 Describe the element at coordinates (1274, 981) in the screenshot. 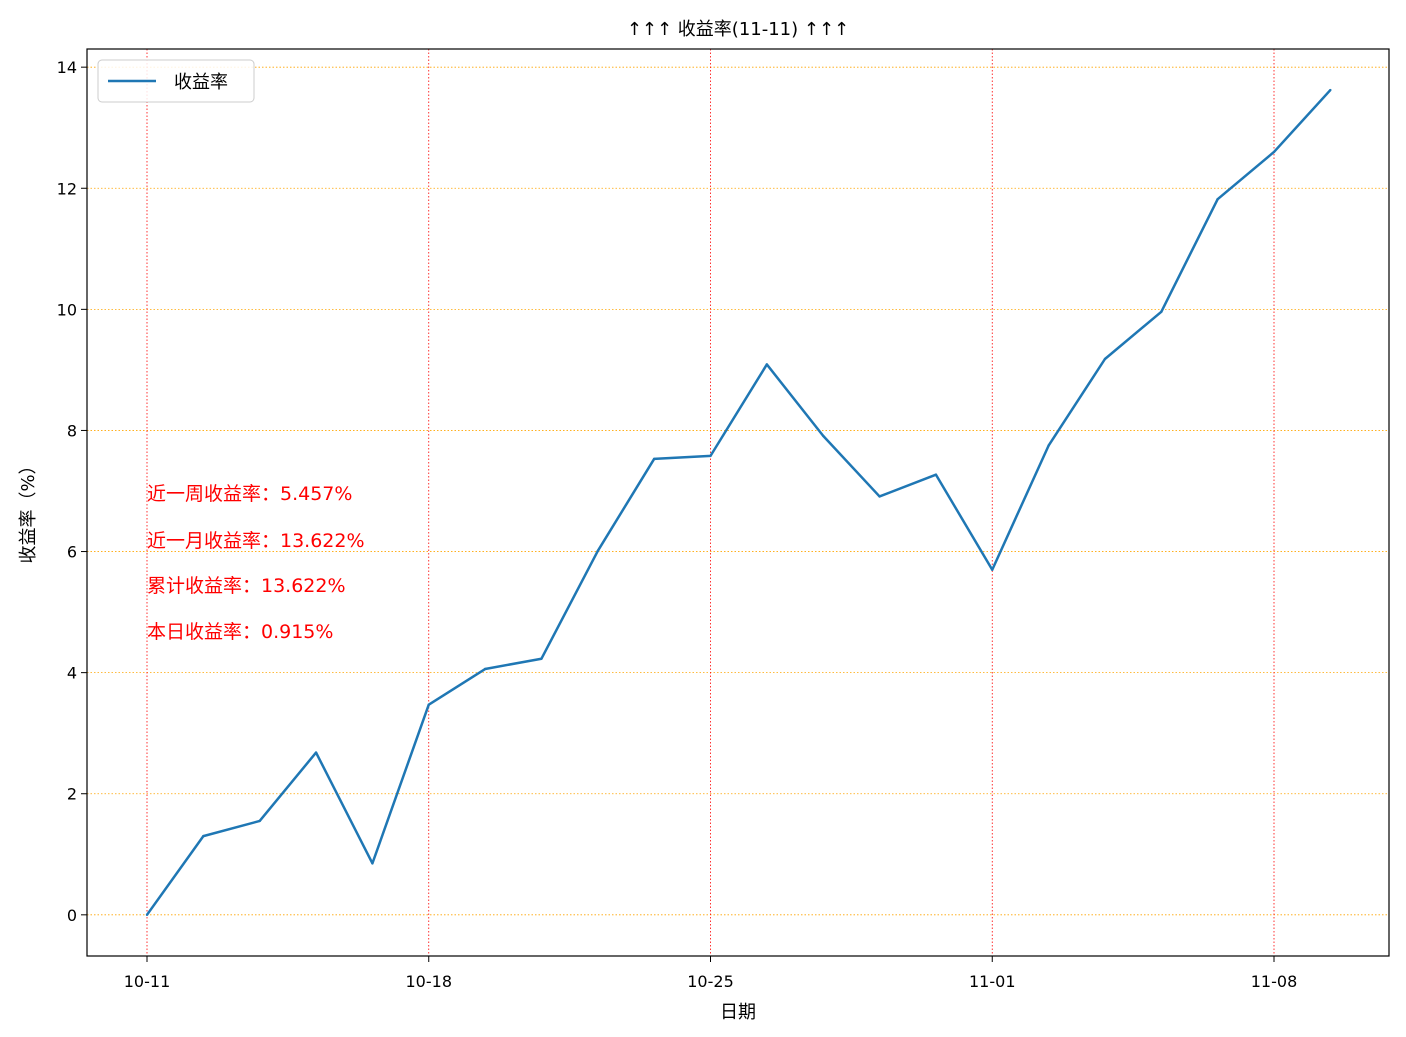

I see `x-tick-label: 11-08` at that location.